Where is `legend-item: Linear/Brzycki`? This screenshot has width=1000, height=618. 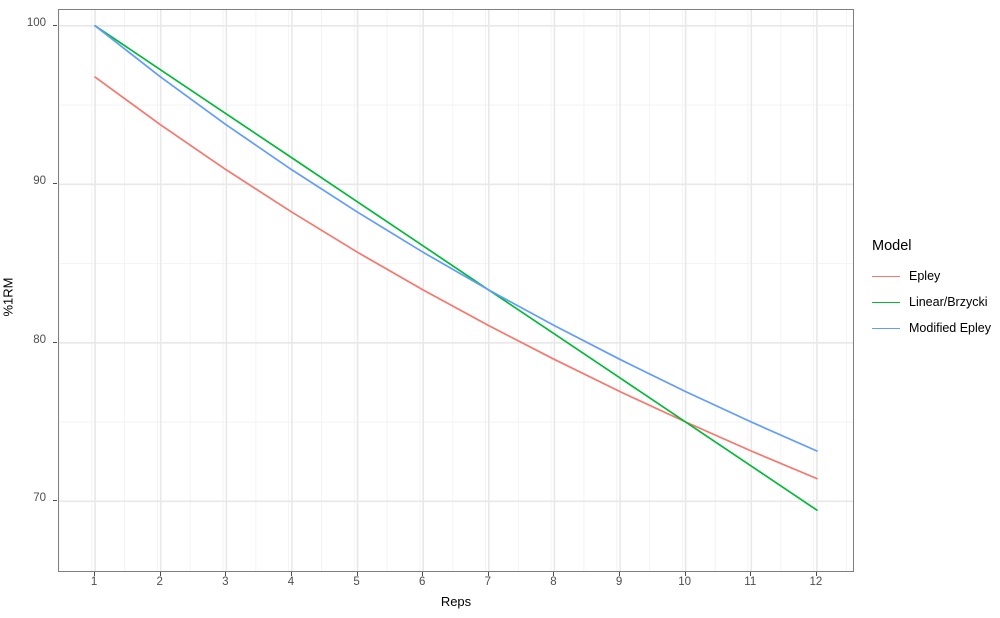 legend-item: Linear/Brzycki is located at coordinates (936, 302).